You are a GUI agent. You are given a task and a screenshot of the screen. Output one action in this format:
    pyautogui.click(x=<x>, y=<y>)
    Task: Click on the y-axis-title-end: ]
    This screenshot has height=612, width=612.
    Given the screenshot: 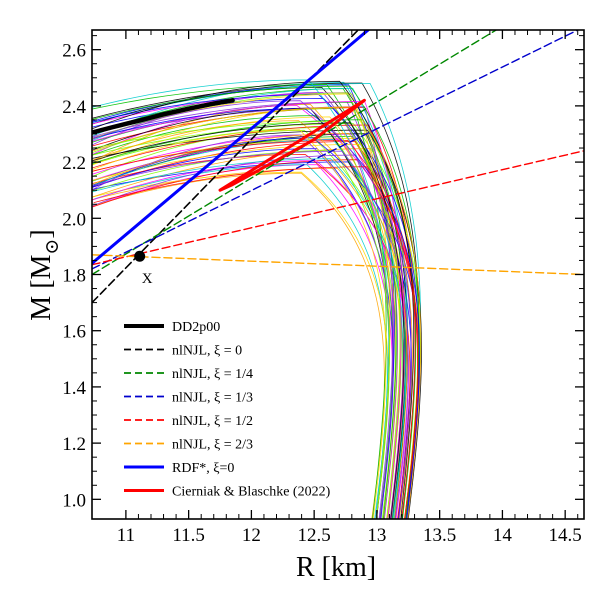 What is the action you would take?
    pyautogui.click(x=41, y=233)
    